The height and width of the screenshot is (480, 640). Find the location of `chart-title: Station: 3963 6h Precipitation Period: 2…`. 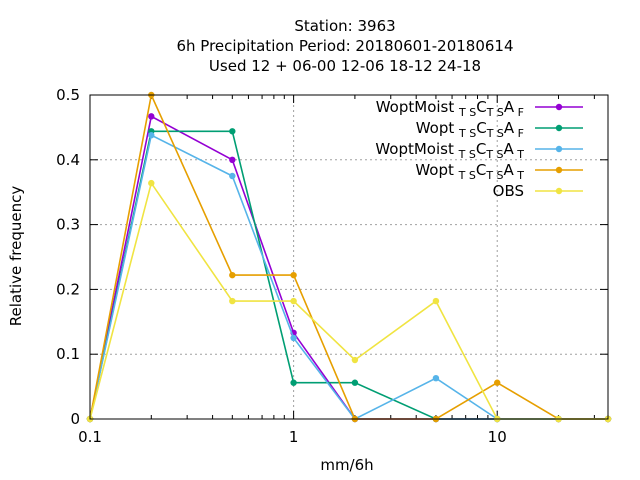

chart-title: Station: 3963 6h Precipitation Period: 2… is located at coordinates (344, 46).